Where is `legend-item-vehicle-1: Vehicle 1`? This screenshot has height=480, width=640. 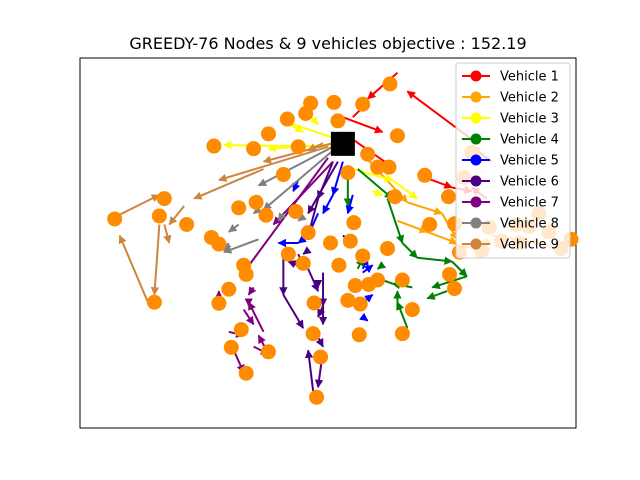 legend-item-vehicle-1: Vehicle 1 is located at coordinates (510, 77).